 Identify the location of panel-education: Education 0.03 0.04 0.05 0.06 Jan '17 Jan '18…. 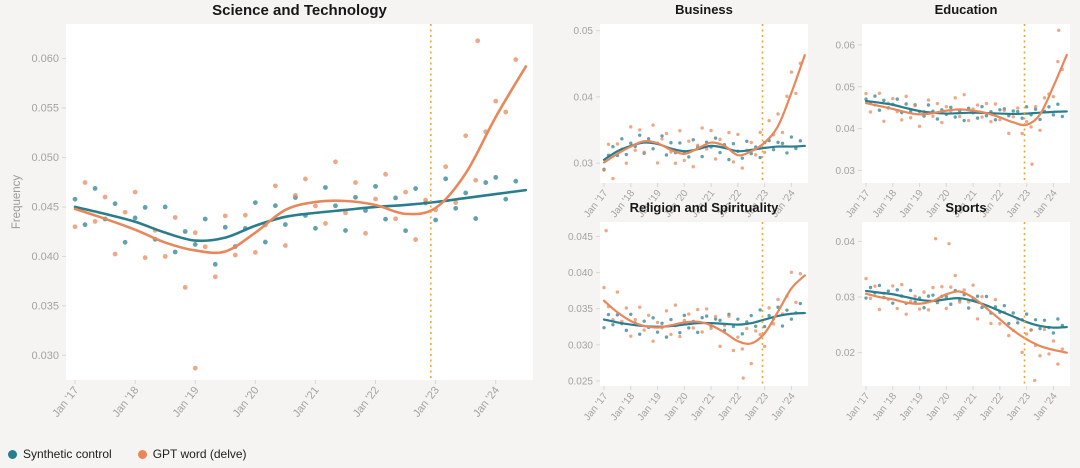
(949, 122).